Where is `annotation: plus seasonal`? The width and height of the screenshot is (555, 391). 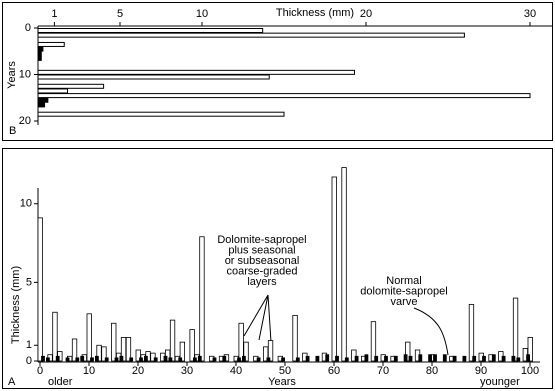
annotation: plus seasonal is located at coordinates (261, 250).